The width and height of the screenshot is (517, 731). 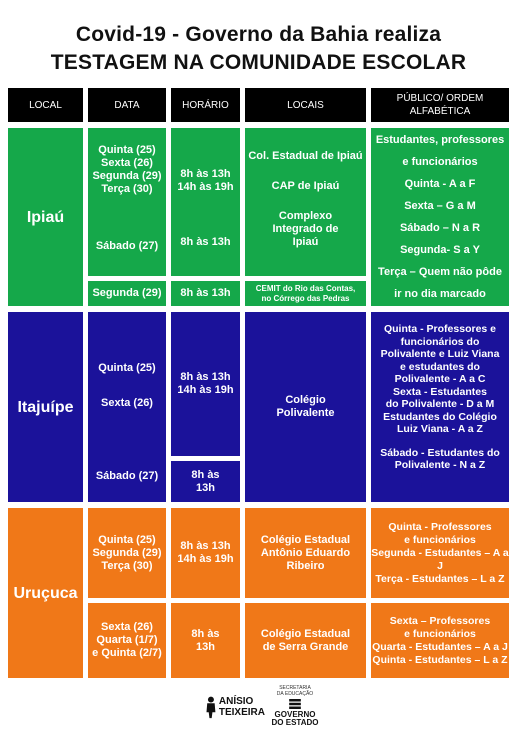 I want to click on place-item: CAP de Ipiaú, so click(x=305, y=186).